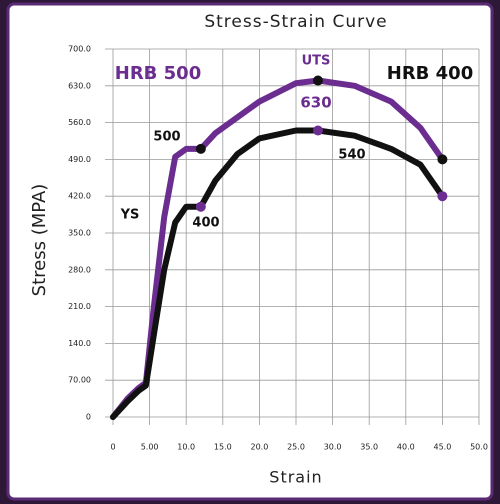  I want to click on x-tick-label: 45.0, so click(442, 447).